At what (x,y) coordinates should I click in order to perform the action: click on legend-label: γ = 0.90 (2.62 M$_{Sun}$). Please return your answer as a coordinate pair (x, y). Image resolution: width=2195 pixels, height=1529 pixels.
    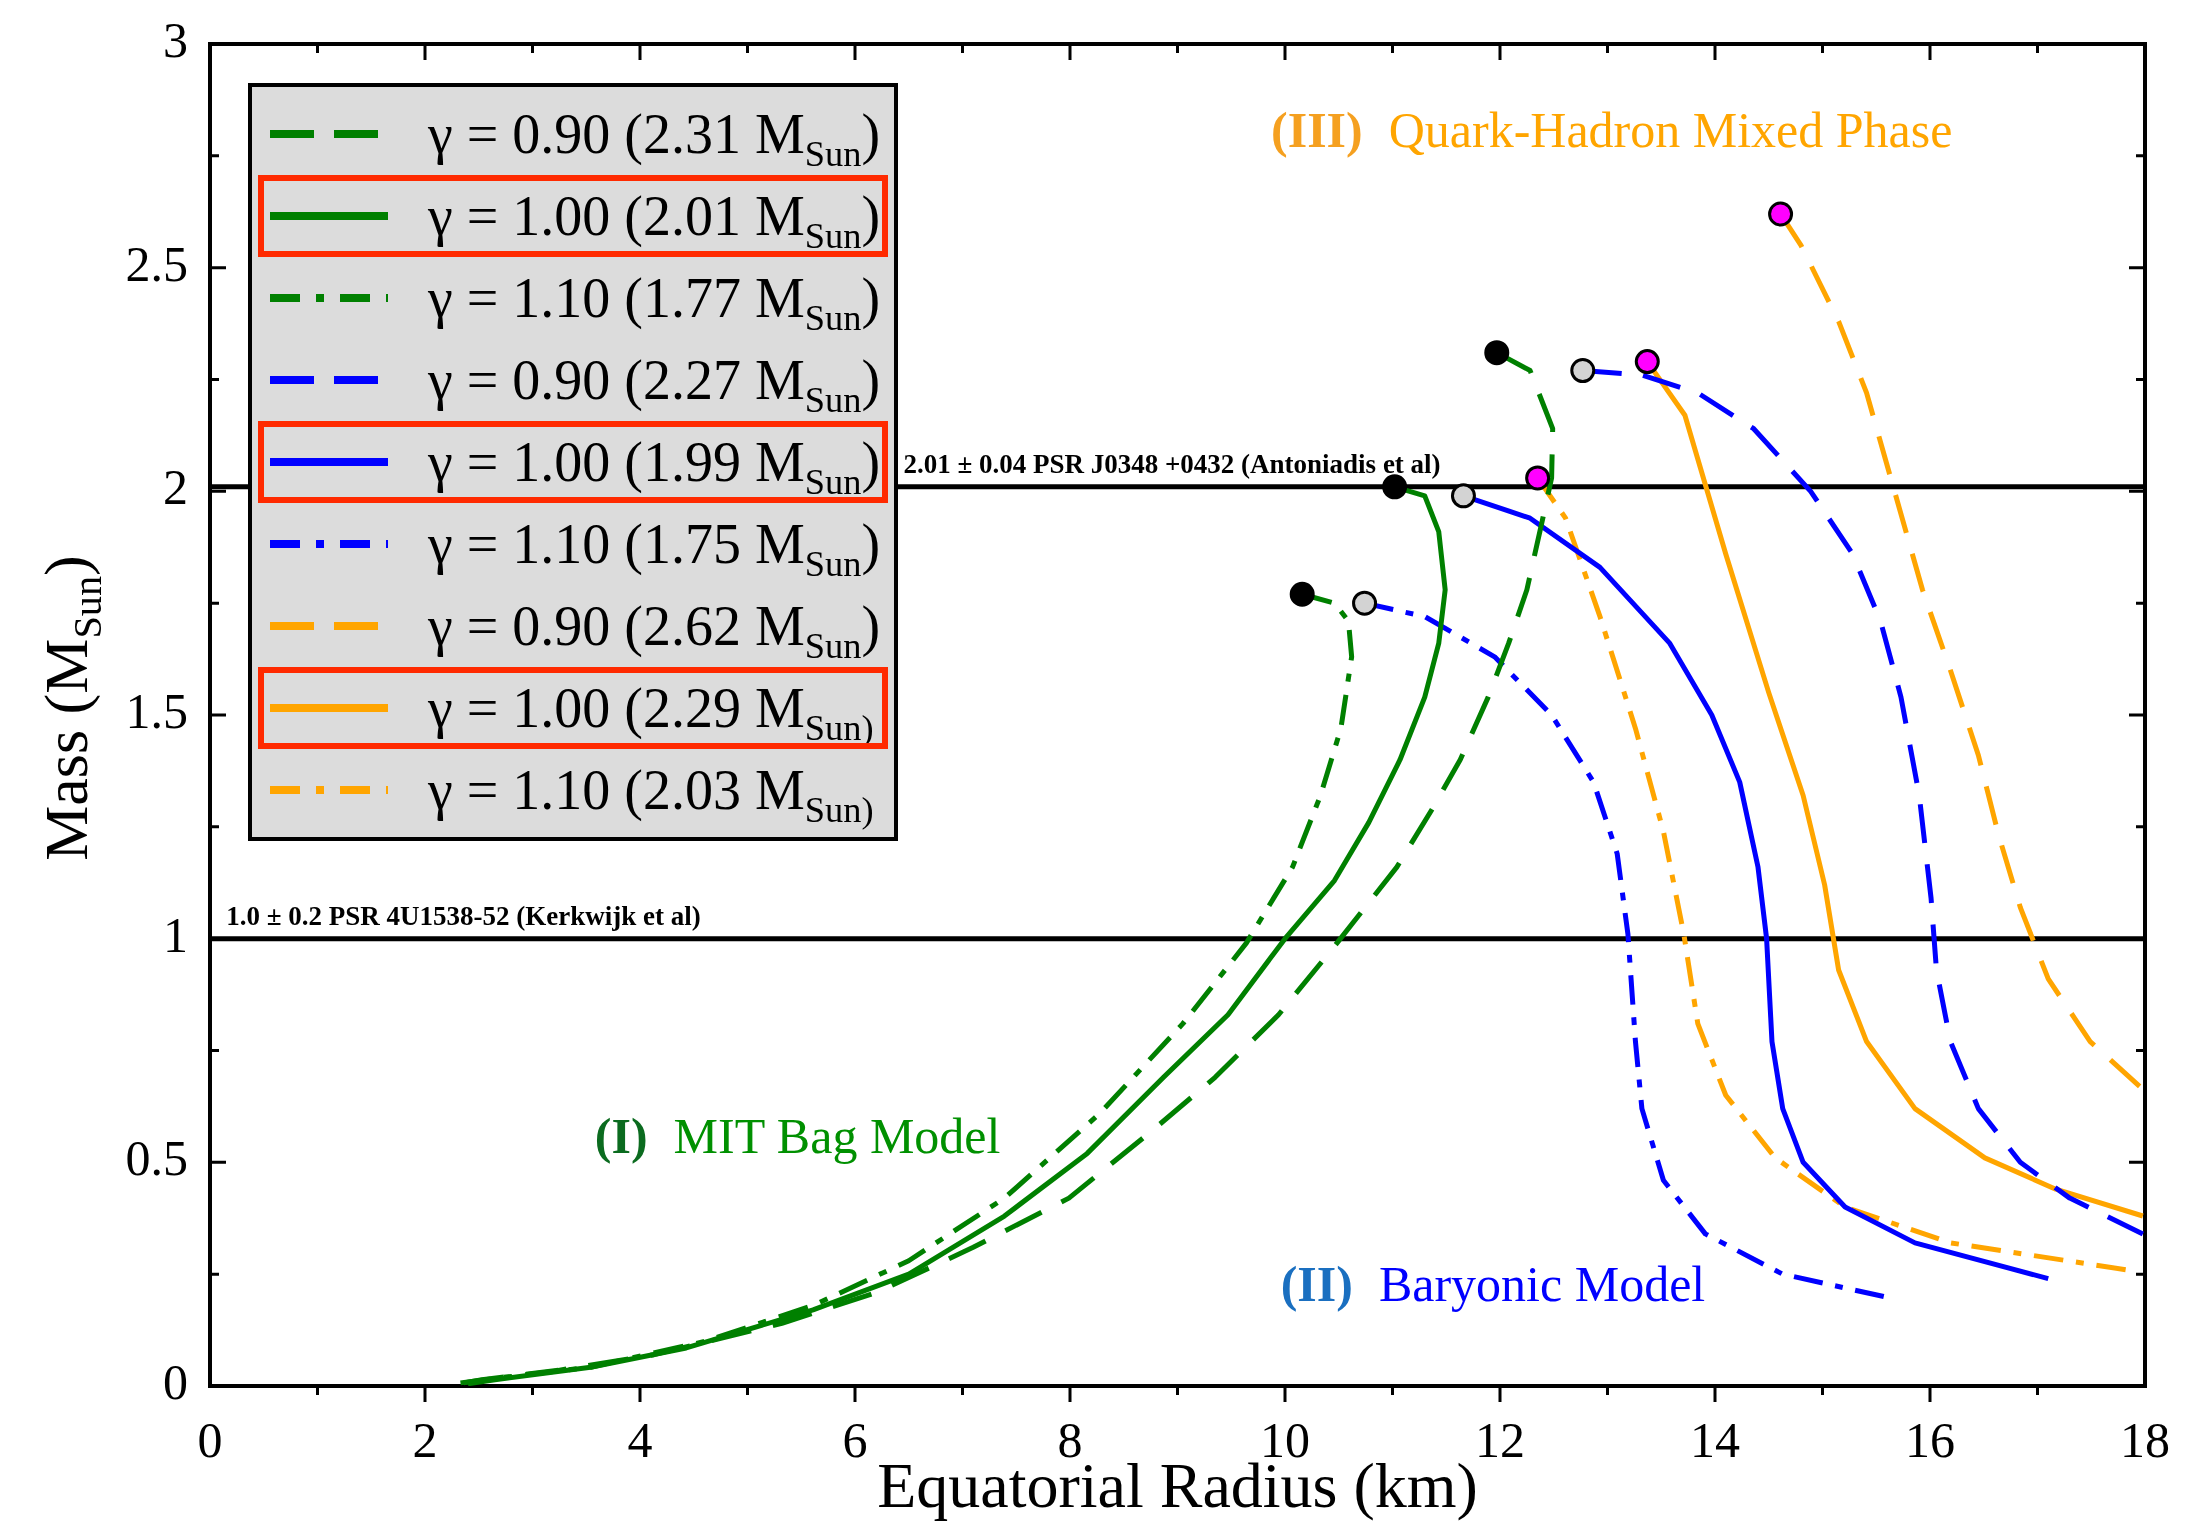
    Looking at the image, I should click on (654, 630).